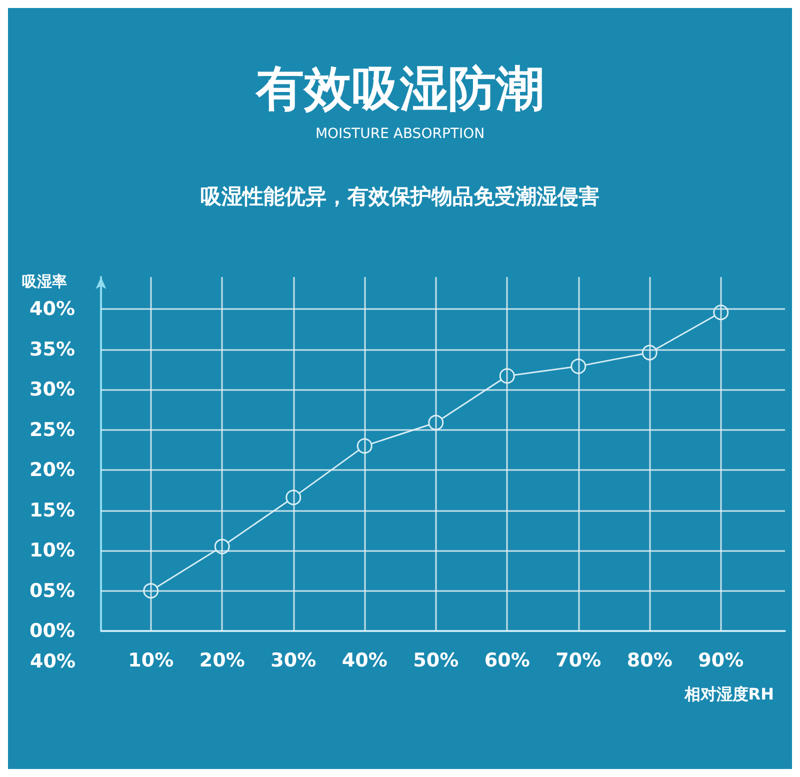 This screenshot has height=777, width=800. What do you see at coordinates (52, 389) in the screenshot?
I see `y-tick-label: 30%` at bounding box center [52, 389].